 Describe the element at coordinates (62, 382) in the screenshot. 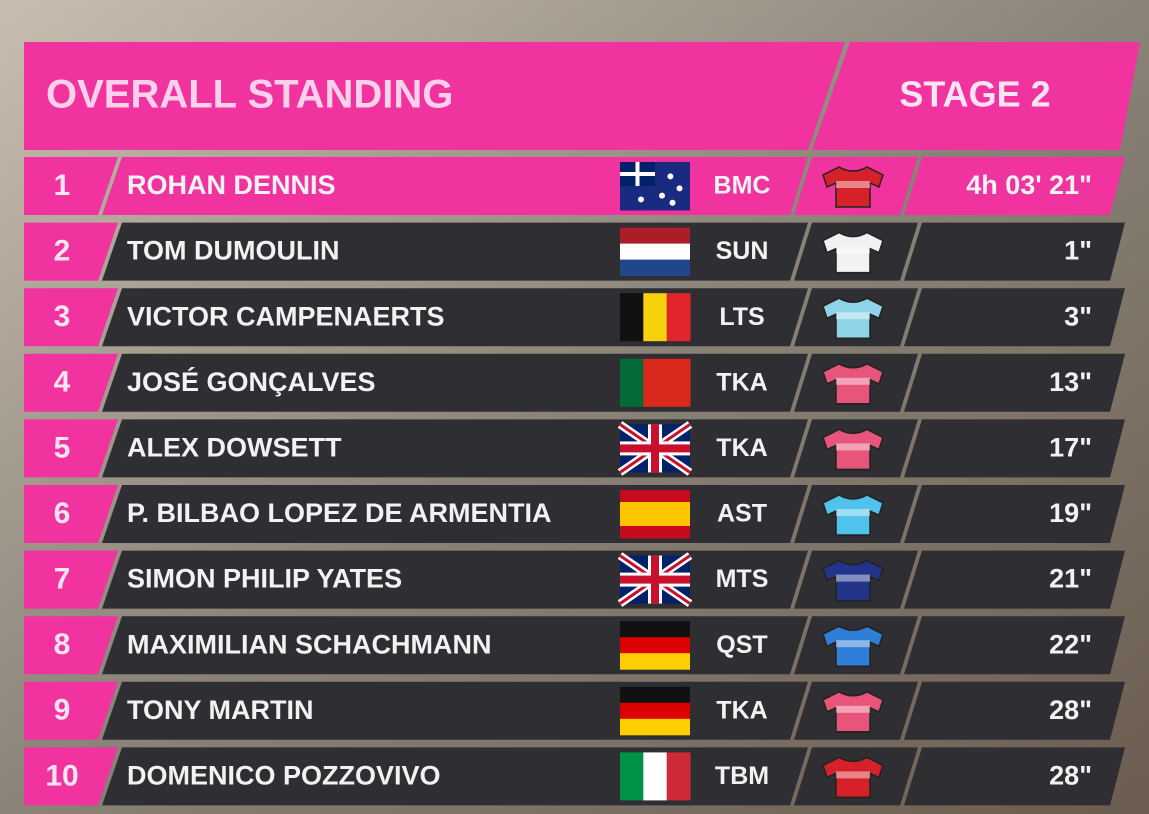

I see `rank: 4` at that location.